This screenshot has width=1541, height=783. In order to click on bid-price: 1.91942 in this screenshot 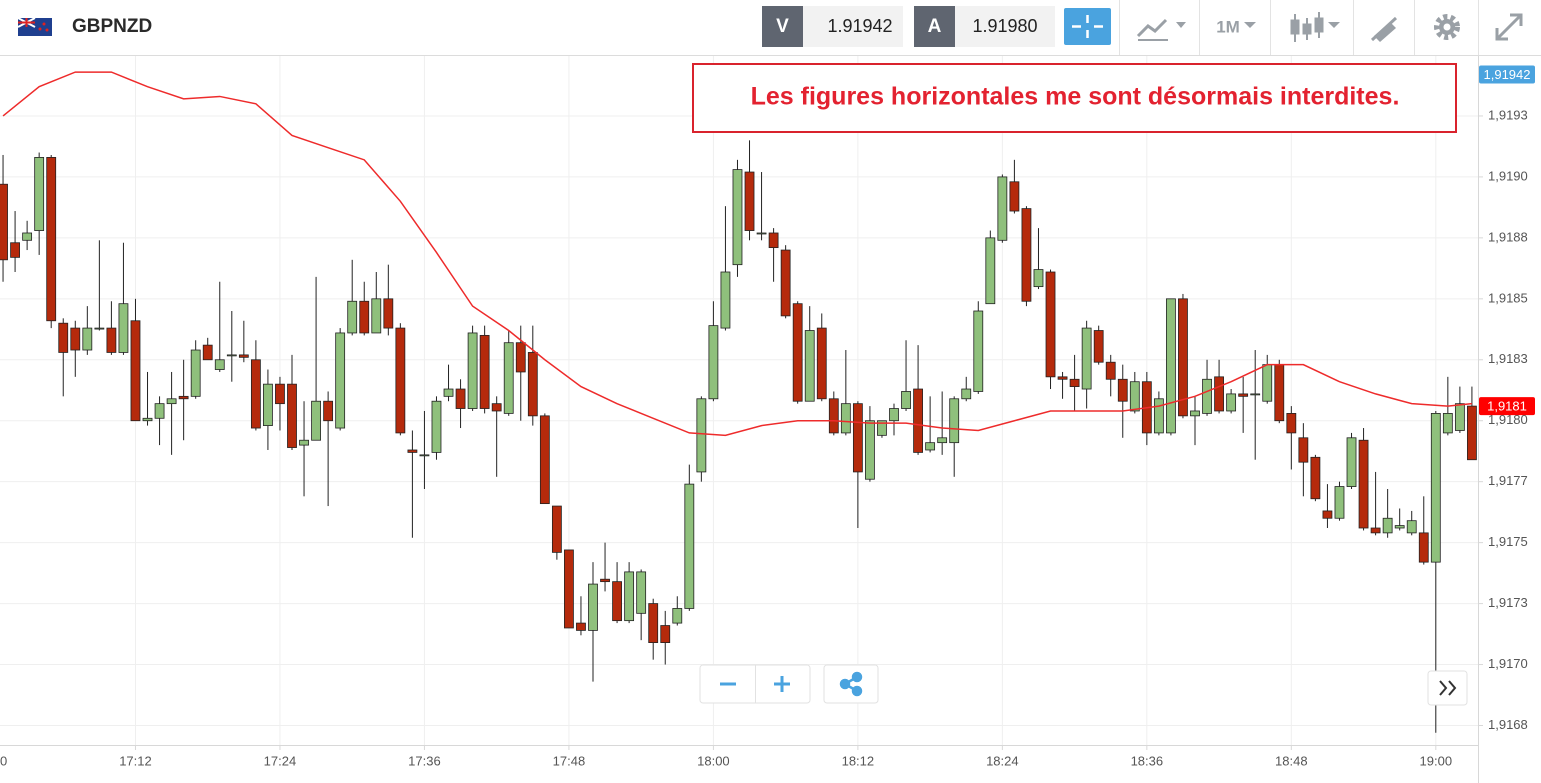, I will do `click(859, 26)`.